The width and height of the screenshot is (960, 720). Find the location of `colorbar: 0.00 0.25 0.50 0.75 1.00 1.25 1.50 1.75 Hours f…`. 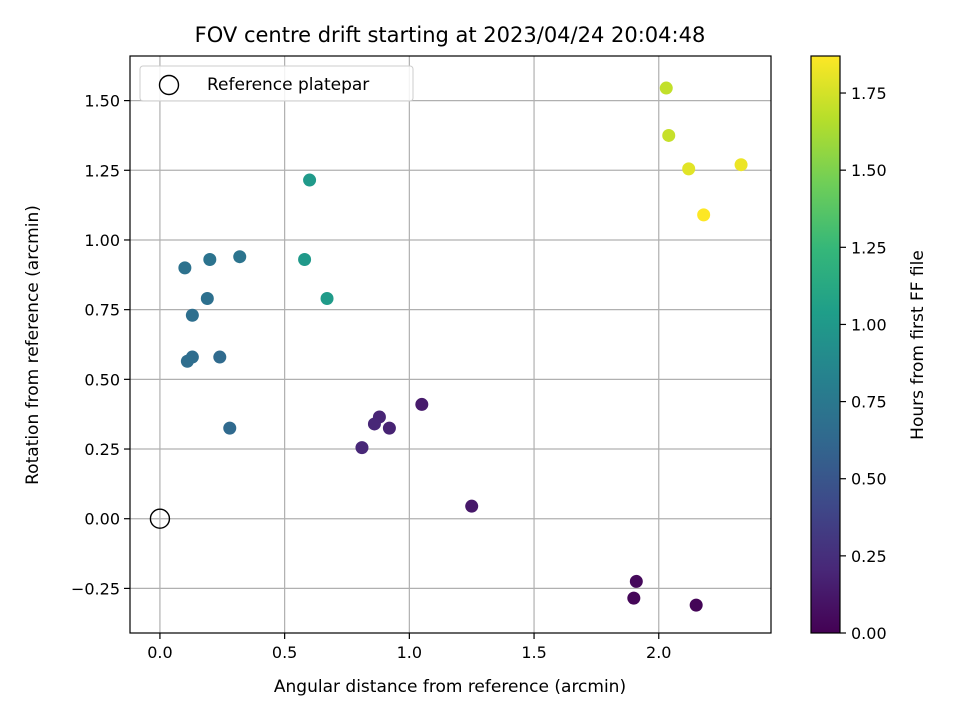

colorbar: 0.00 0.25 0.50 0.75 1.00 1.25 1.50 1.75 Hours f… is located at coordinates (869, 349).